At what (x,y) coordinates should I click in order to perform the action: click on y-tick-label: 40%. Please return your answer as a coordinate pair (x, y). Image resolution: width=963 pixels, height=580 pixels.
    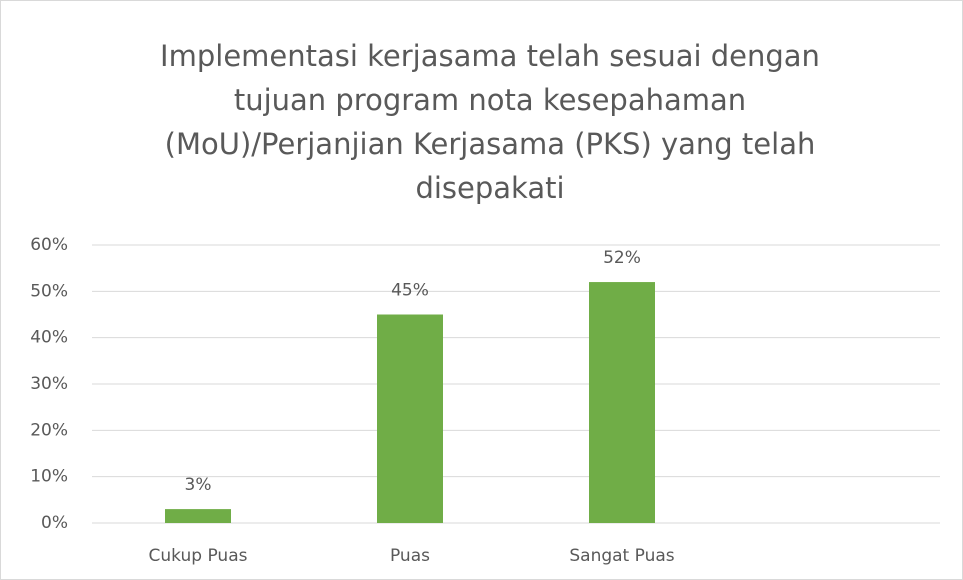
    Looking at the image, I should click on (49, 338).